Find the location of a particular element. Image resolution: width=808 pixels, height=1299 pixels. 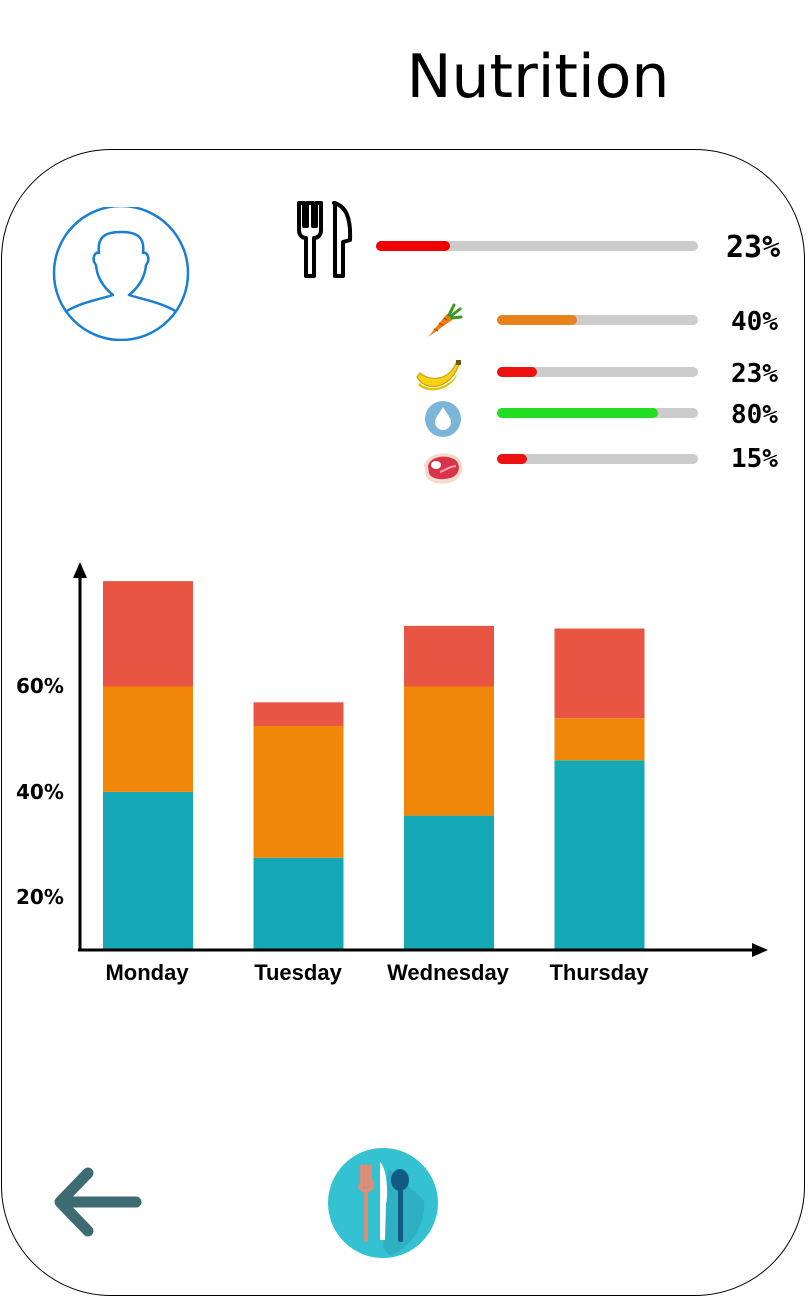

x-tick-label-tuesday: Tuesday is located at coordinates (298, 972).